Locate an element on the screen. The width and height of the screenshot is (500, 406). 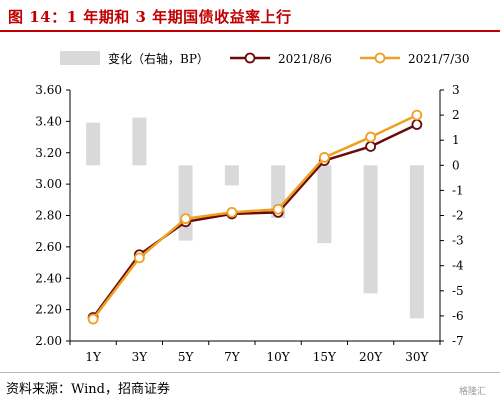
bar-30Y is located at coordinates (416, 242).